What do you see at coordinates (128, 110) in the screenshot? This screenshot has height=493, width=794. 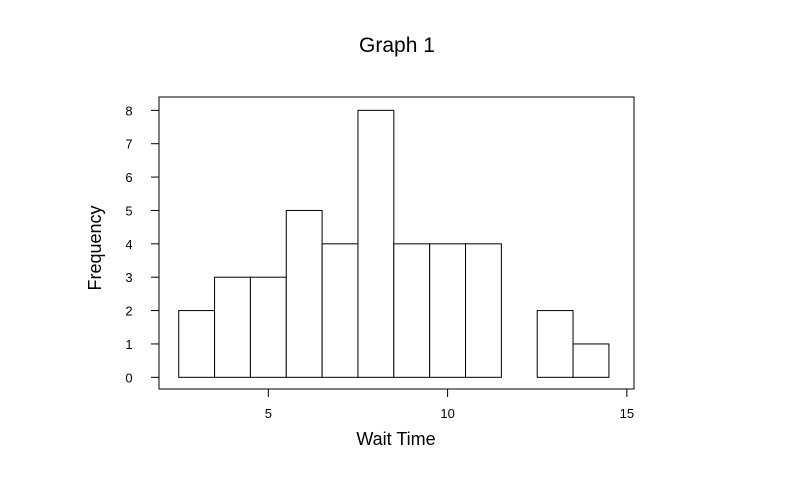 I see `y-tick-label: 8` at bounding box center [128, 110].